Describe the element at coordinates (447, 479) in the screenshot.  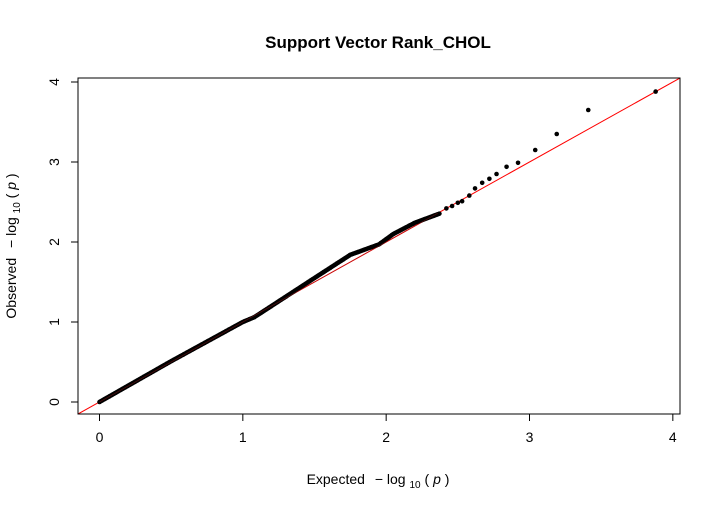
I see `x-axis-label-close: )` at that location.